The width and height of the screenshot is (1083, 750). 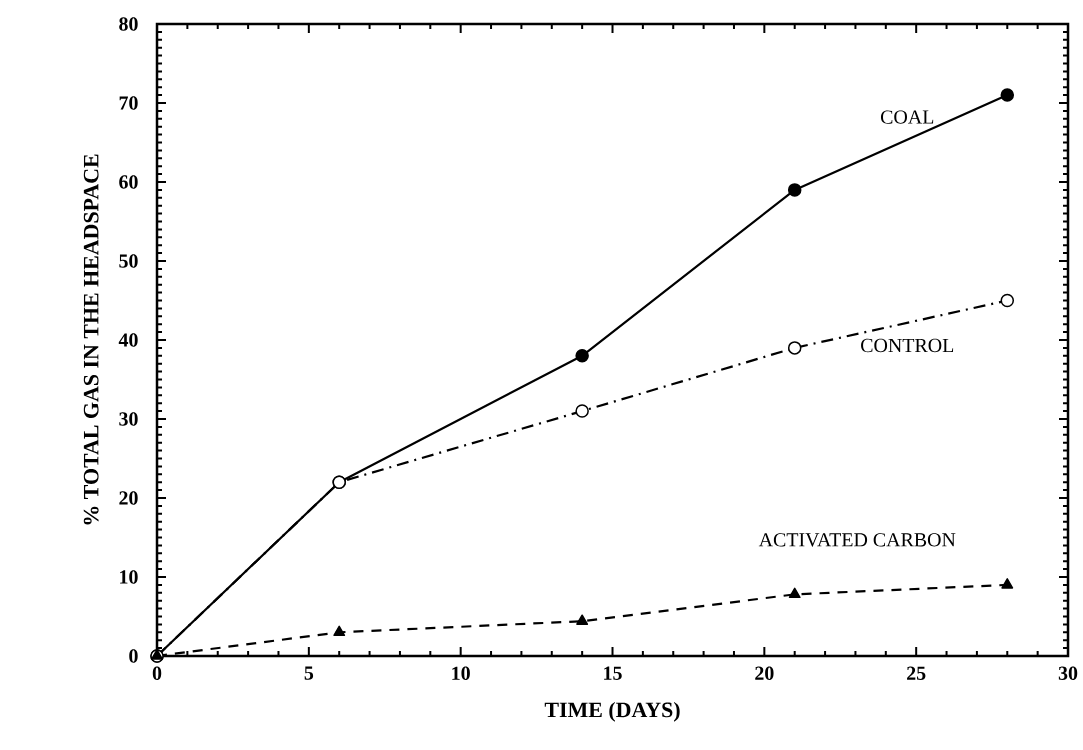 What do you see at coordinates (309, 673) in the screenshot?
I see `x-tick-label: 5` at bounding box center [309, 673].